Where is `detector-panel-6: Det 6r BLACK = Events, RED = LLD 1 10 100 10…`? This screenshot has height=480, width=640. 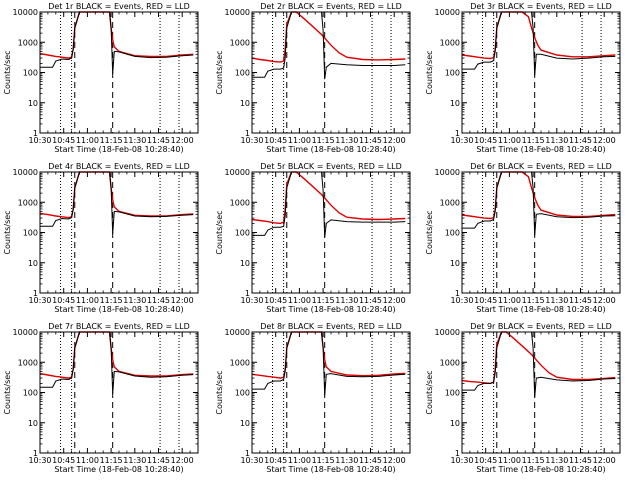 detector-panel-6: Det 6r BLACK = Events, RED = LLD 1 10 100 10… is located at coordinates (523, 238).